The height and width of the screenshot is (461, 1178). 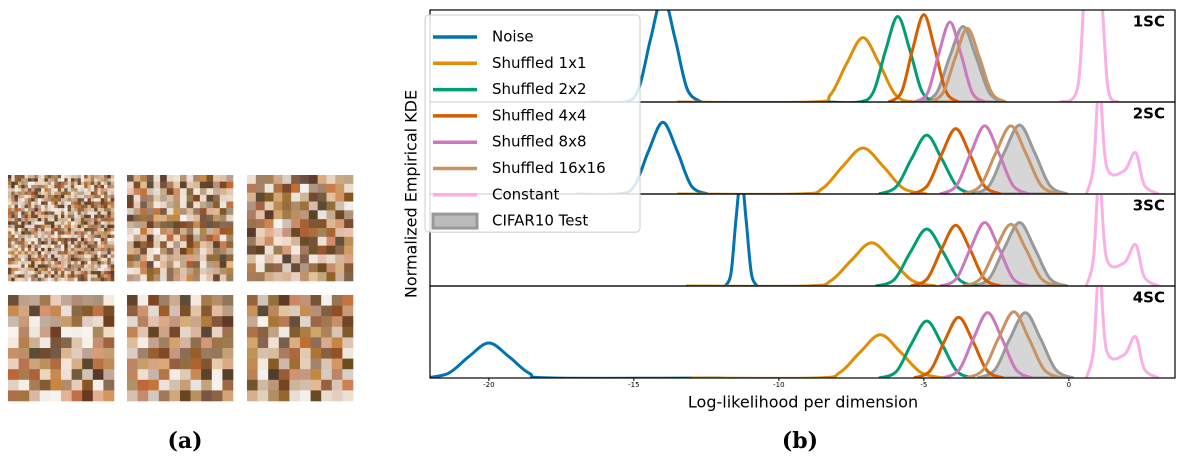 I want to click on panel-label: 1SC, so click(x=1149, y=22).